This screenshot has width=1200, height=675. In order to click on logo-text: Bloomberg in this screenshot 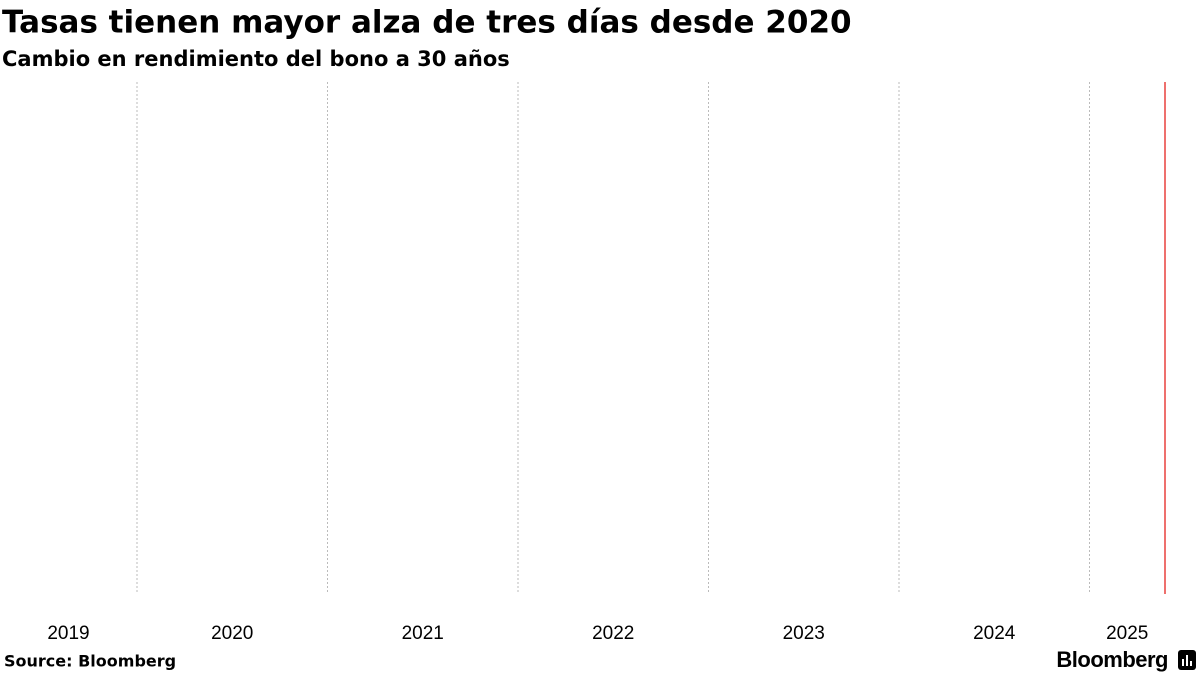, I will do `click(1112, 659)`.